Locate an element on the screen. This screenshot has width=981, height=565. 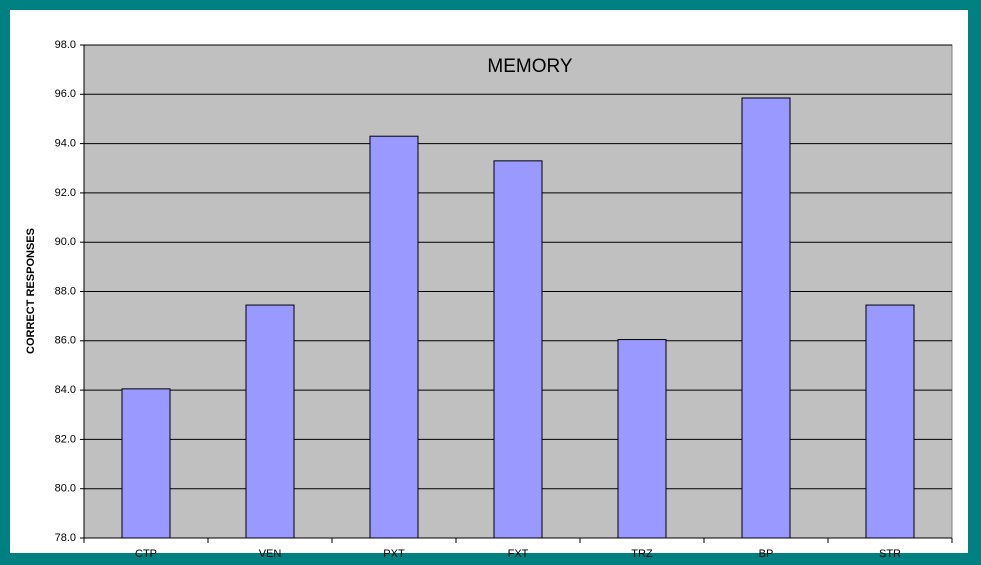
y-tick-label: 82.0 is located at coordinates (65, 439).